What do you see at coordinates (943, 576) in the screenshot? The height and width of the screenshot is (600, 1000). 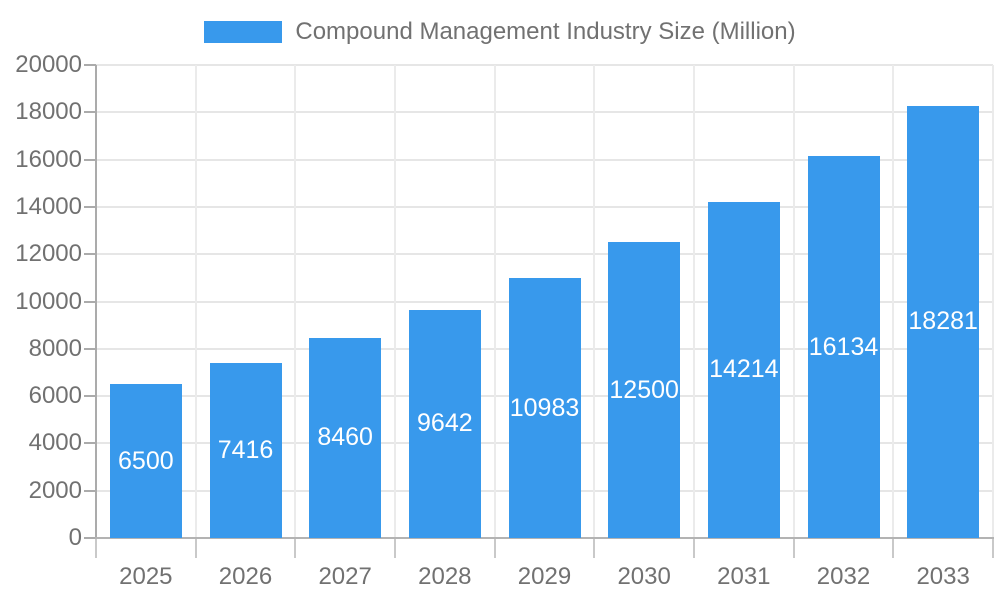 I see `x-axis-tick-label: 2033` at bounding box center [943, 576].